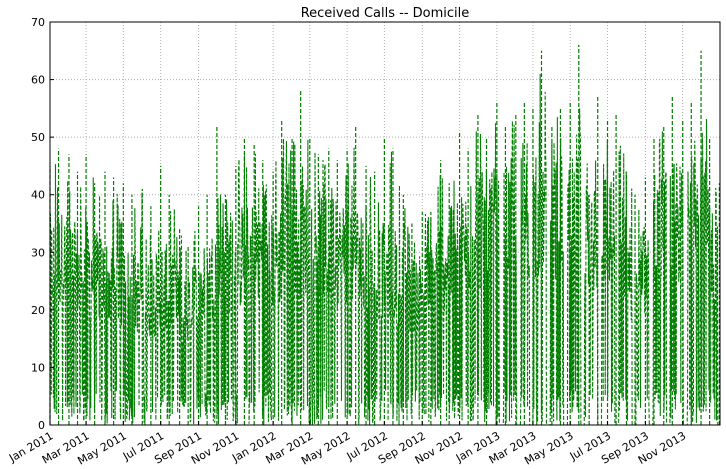 The height and width of the screenshot is (469, 726). Describe the element at coordinates (38, 310) in the screenshot. I see `y-tick-label: 20` at that location.